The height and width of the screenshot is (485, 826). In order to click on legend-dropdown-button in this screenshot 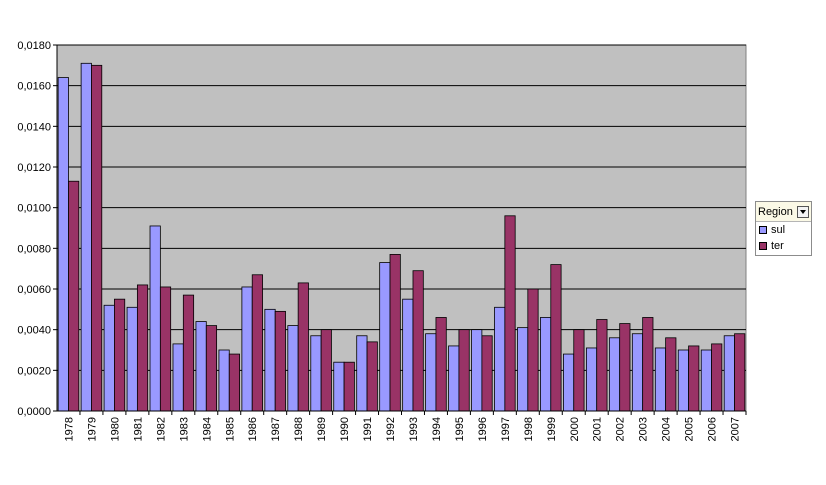, I will do `click(803, 211)`.